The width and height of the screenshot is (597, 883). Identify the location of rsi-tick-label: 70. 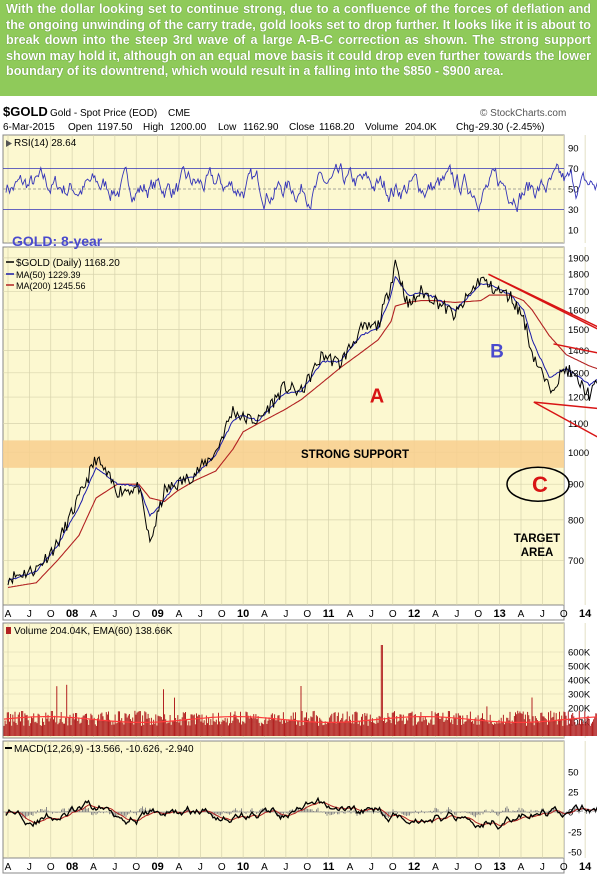
(573, 169).